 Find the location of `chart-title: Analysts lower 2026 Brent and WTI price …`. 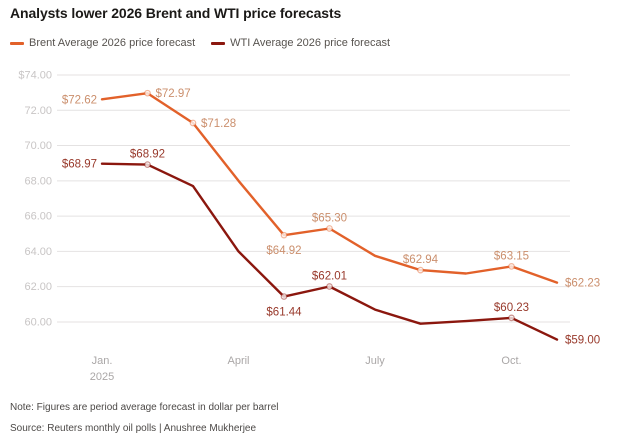

chart-title: Analysts lower 2026 Brent and WTI price … is located at coordinates (176, 13).